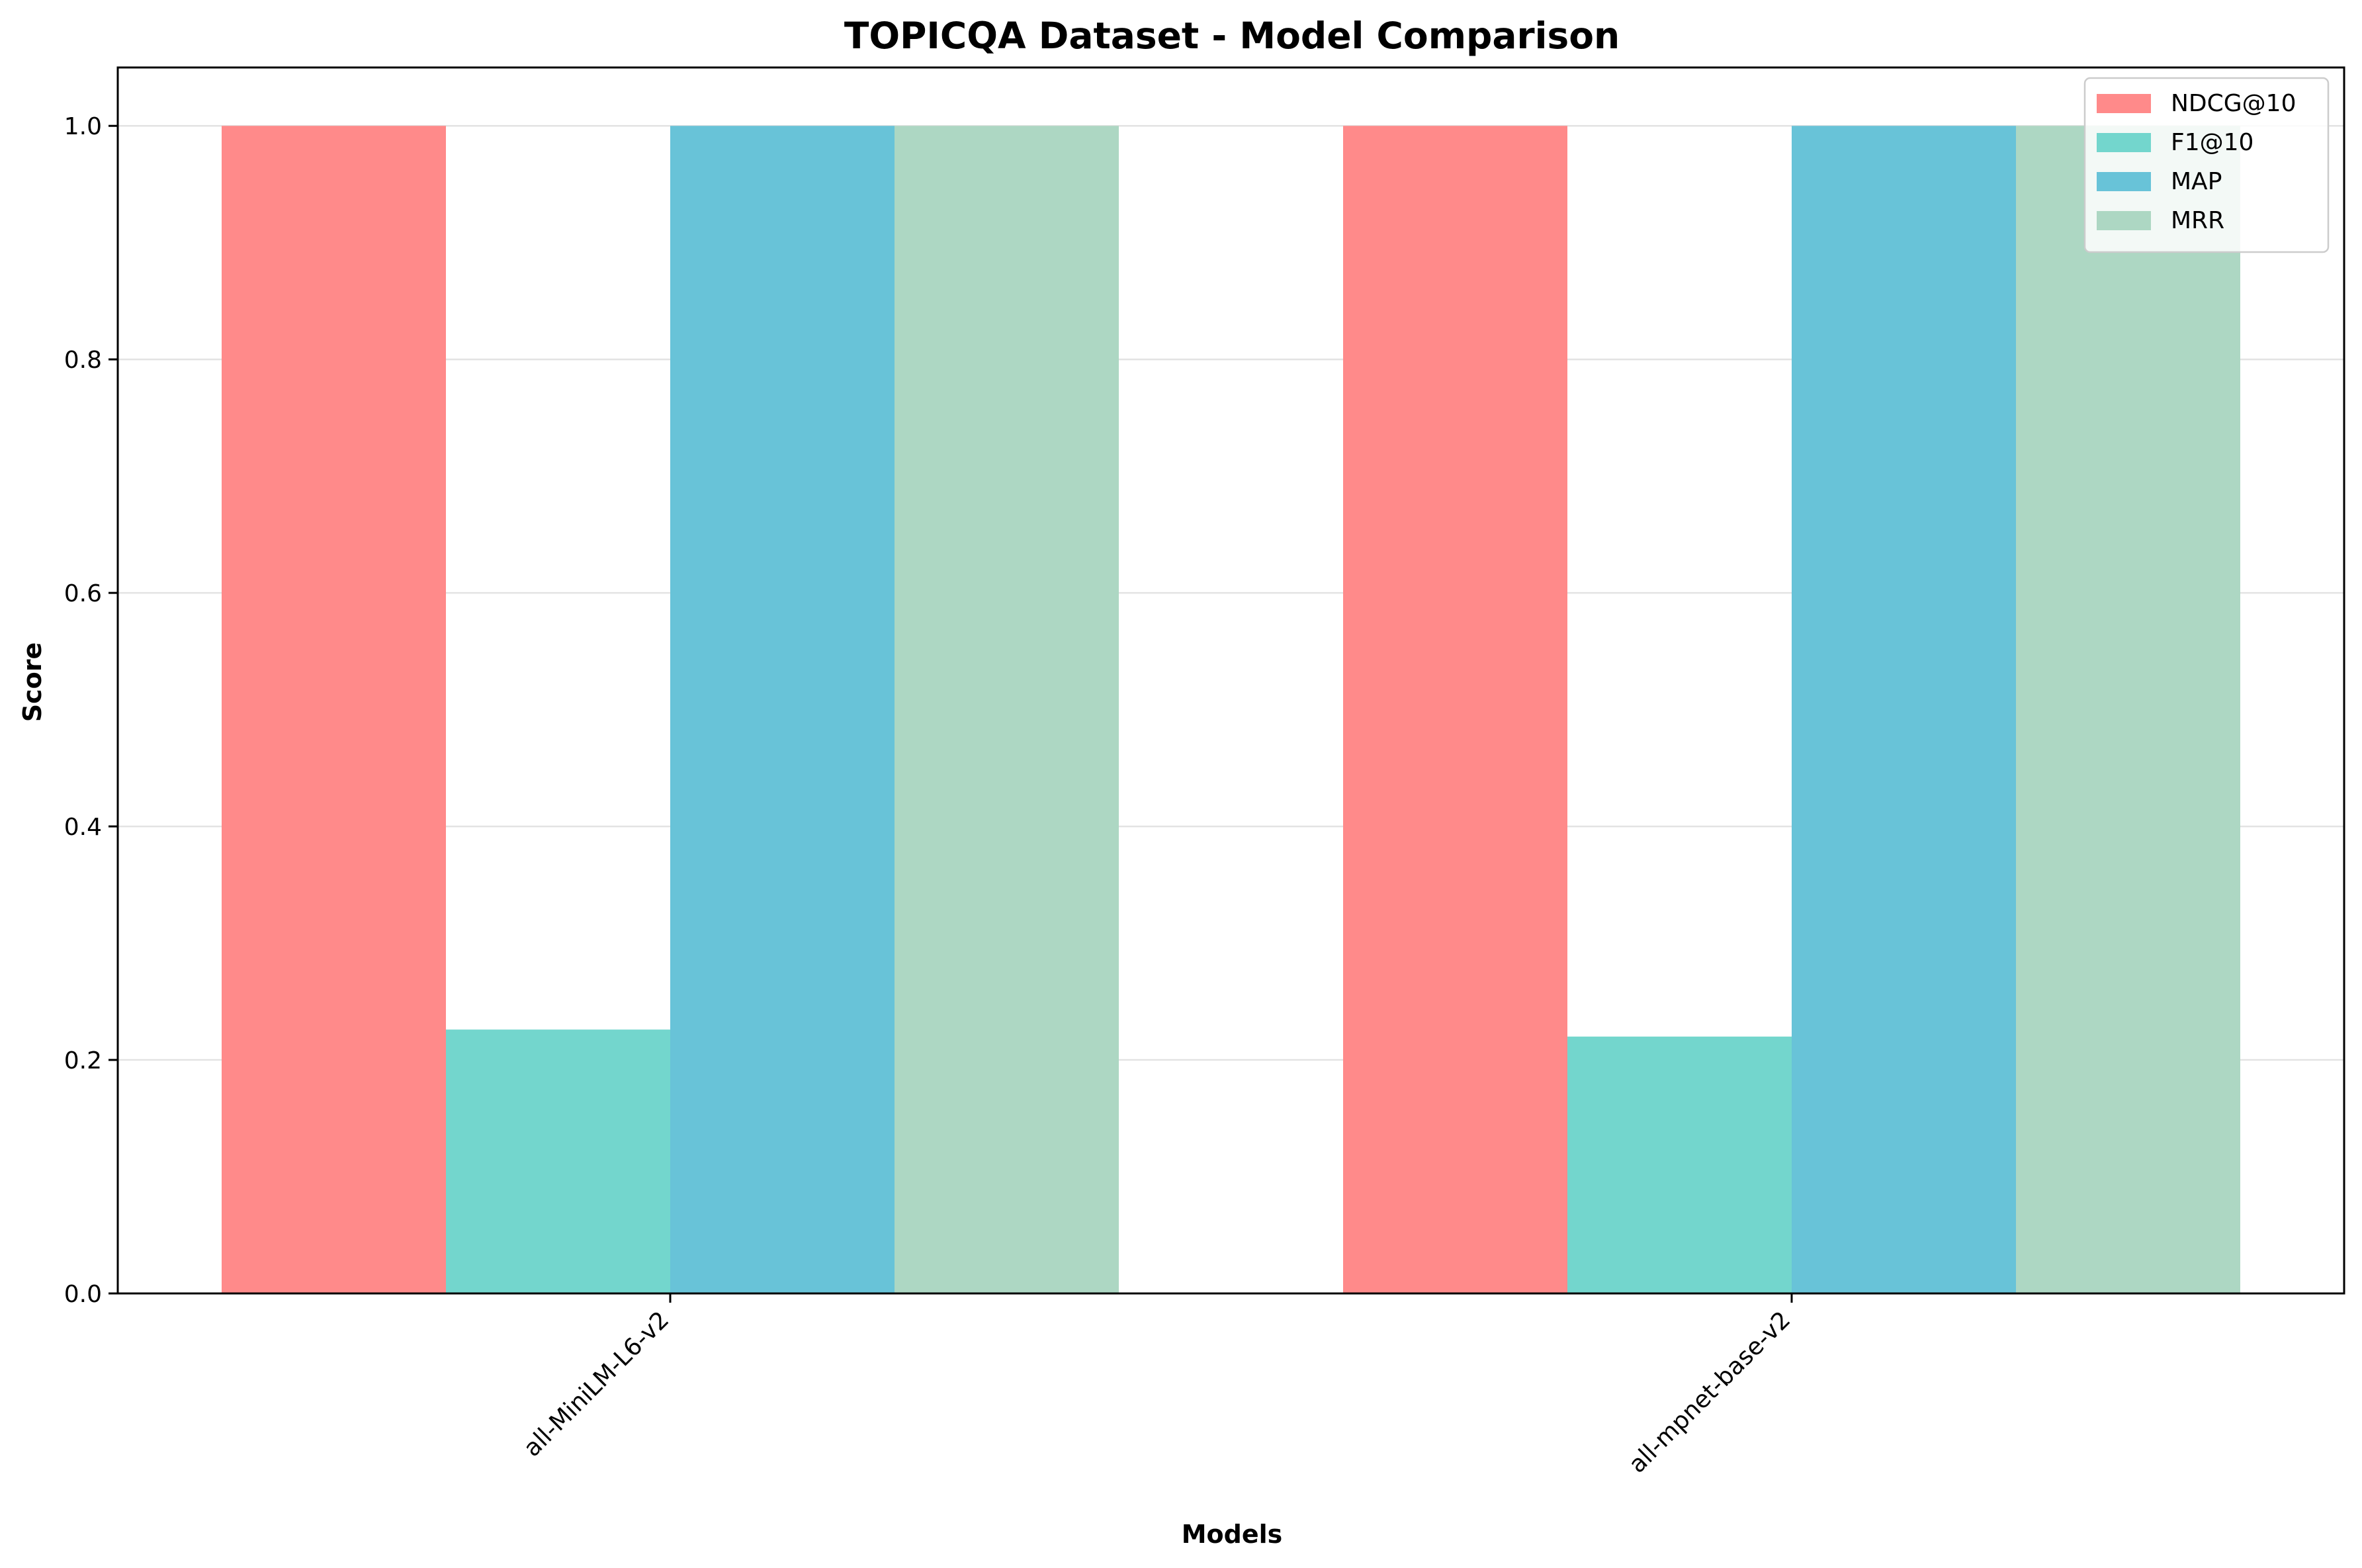  Describe the element at coordinates (2197, 221) in the screenshot. I see `legend-label: MRR` at that location.